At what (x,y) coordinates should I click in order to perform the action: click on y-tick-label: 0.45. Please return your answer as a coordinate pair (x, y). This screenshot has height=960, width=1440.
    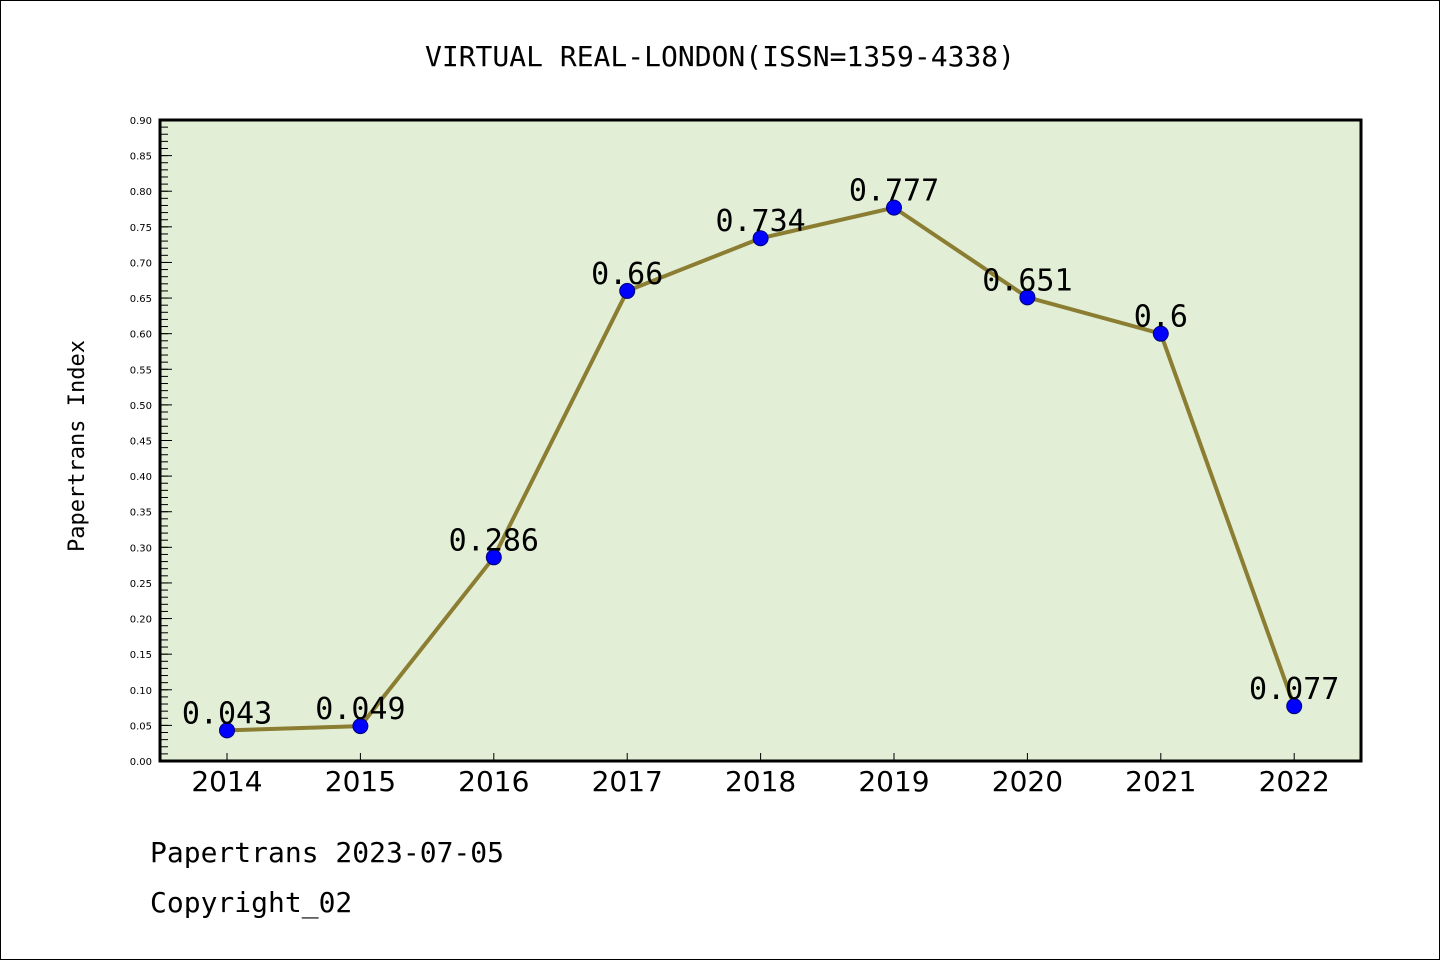
    Looking at the image, I should click on (141, 442).